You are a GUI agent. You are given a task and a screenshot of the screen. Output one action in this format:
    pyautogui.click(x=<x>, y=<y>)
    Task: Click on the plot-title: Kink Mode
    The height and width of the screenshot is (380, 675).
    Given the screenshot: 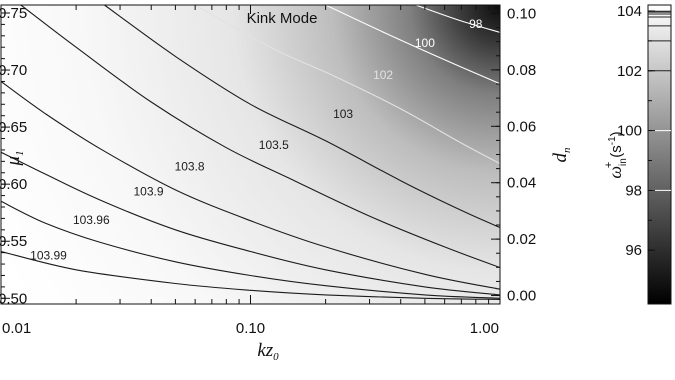 What is the action you would take?
    pyautogui.click(x=282, y=18)
    